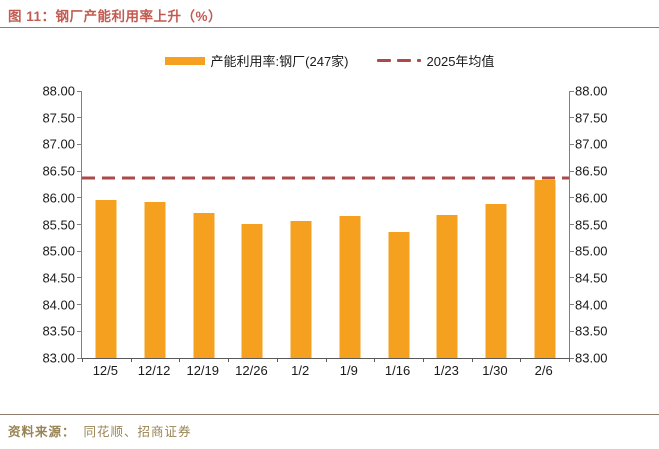  I want to click on x-tick-label: 1/16, so click(397, 370).